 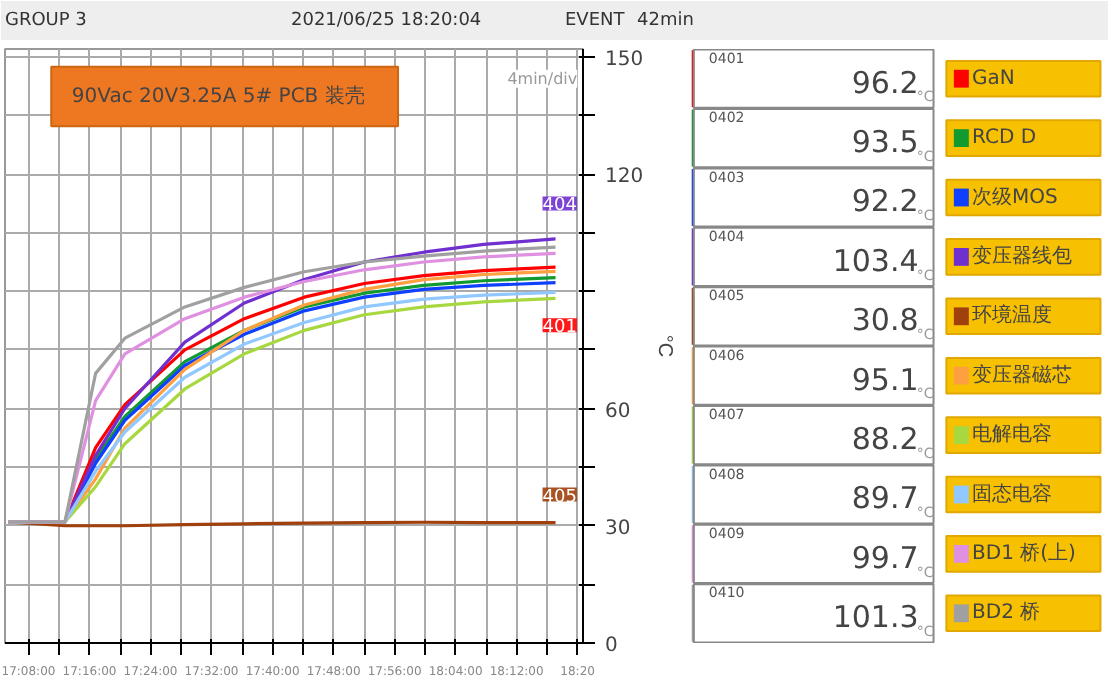 I want to click on text: 2021/06/25 18:20:04, so click(x=386, y=21).